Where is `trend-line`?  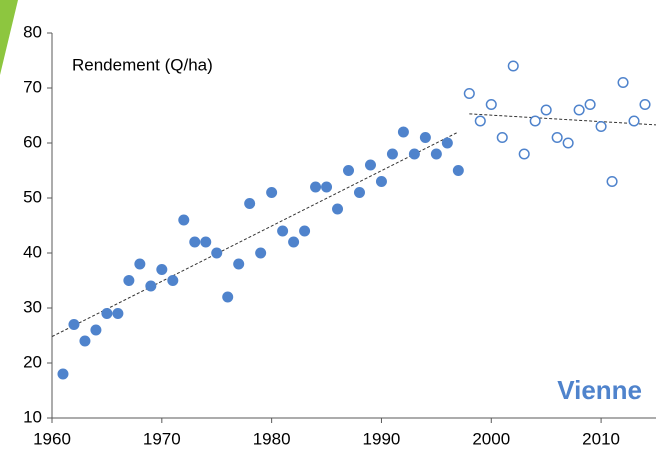 trend-line is located at coordinates (562, 119).